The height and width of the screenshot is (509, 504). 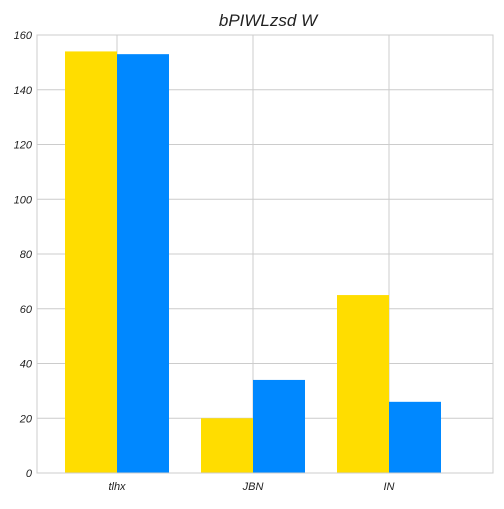 I want to click on y-tick-label: 80, so click(x=26, y=255).